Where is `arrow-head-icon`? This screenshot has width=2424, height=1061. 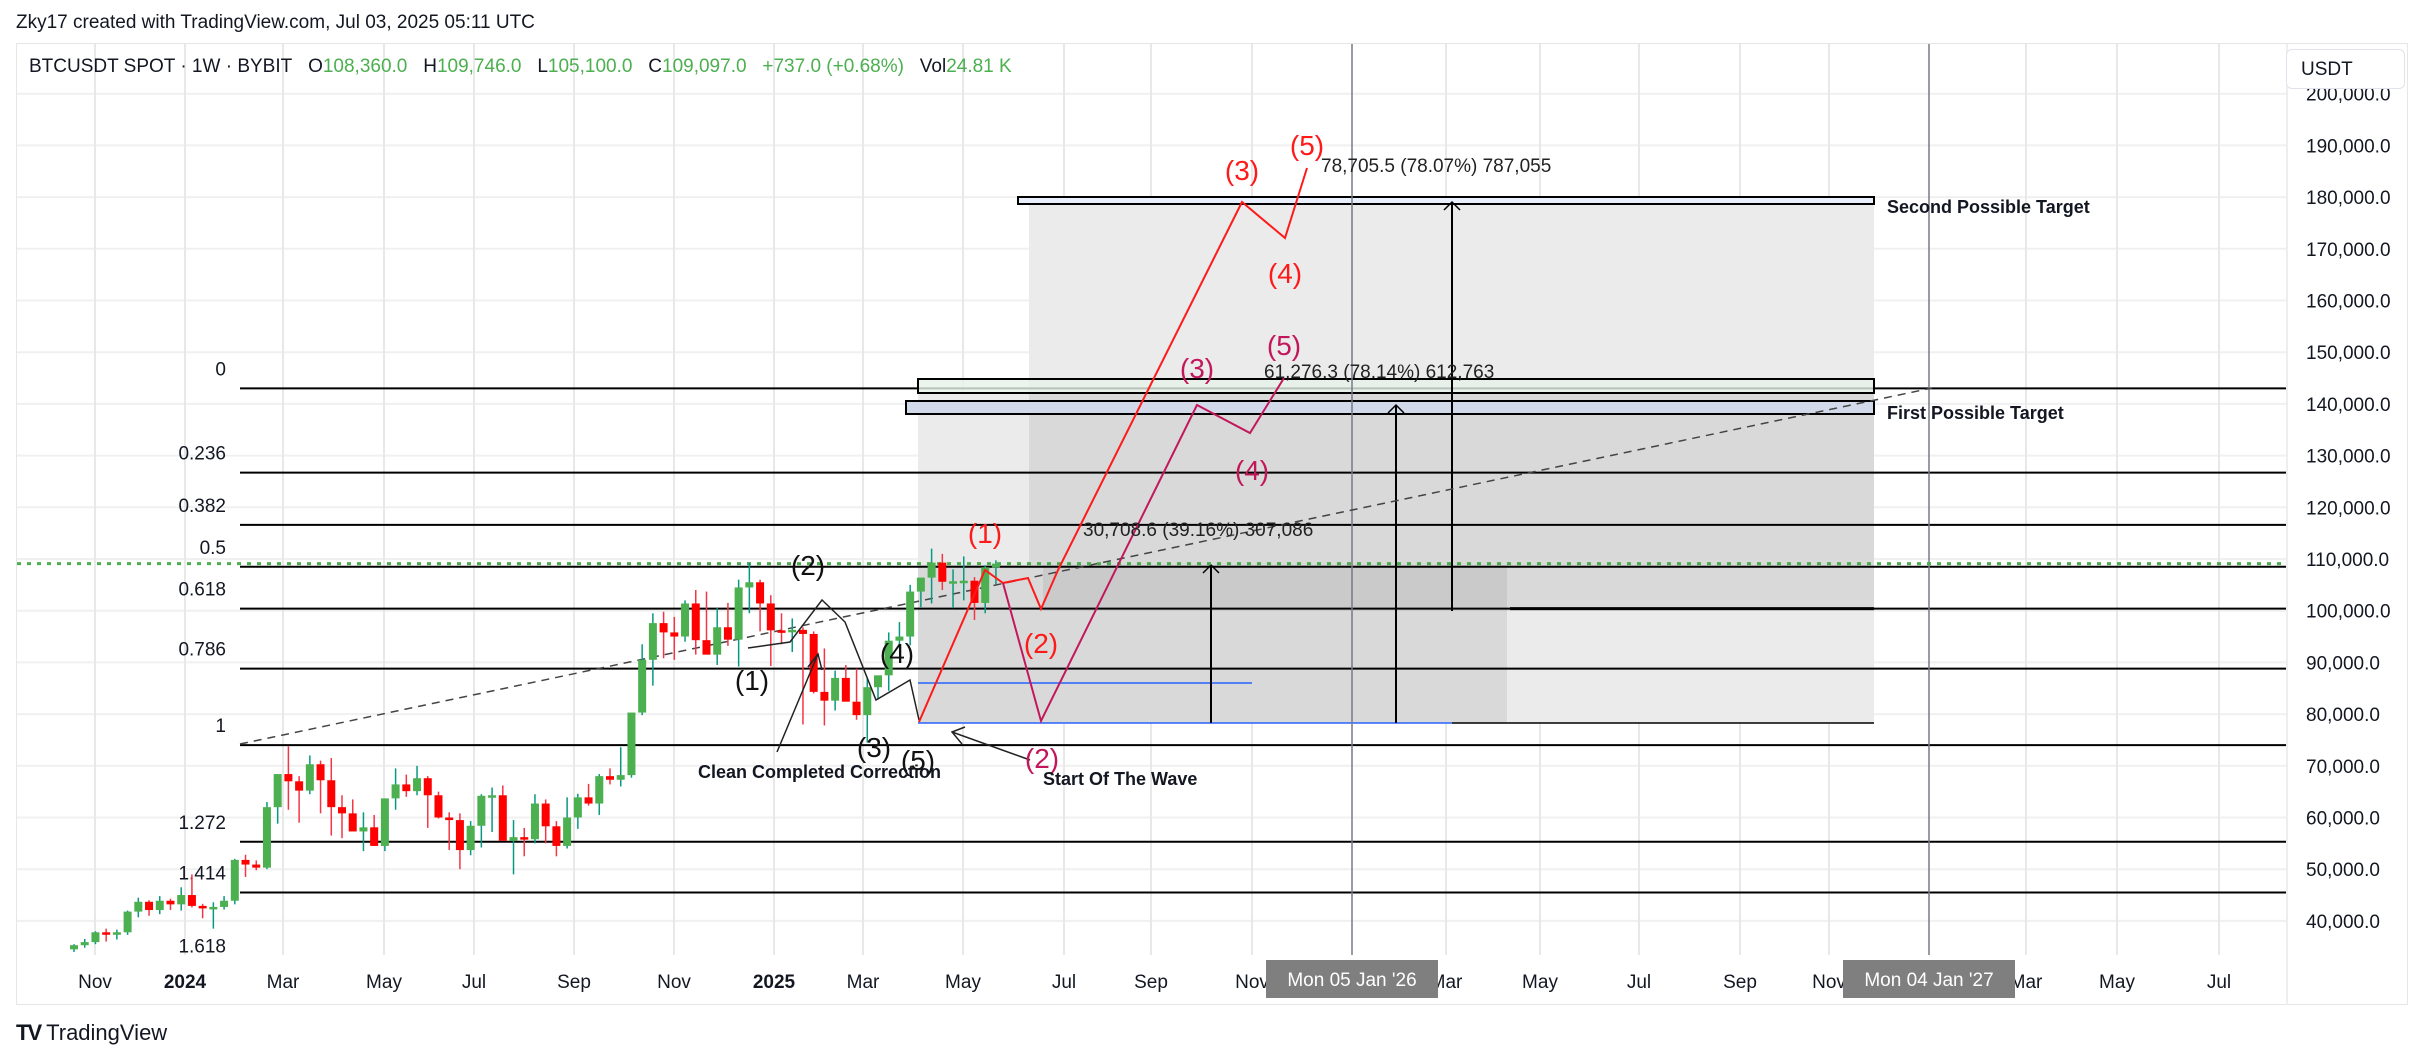 arrow-head-icon is located at coordinates (815, 661).